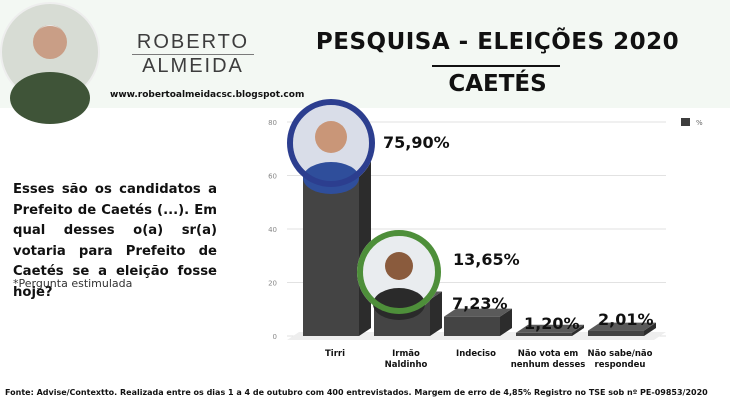 This screenshot has width=730, height=411. What do you see at coordinates (406, 354) in the screenshot?
I see `x-tick-label: Irmão` at bounding box center [406, 354].